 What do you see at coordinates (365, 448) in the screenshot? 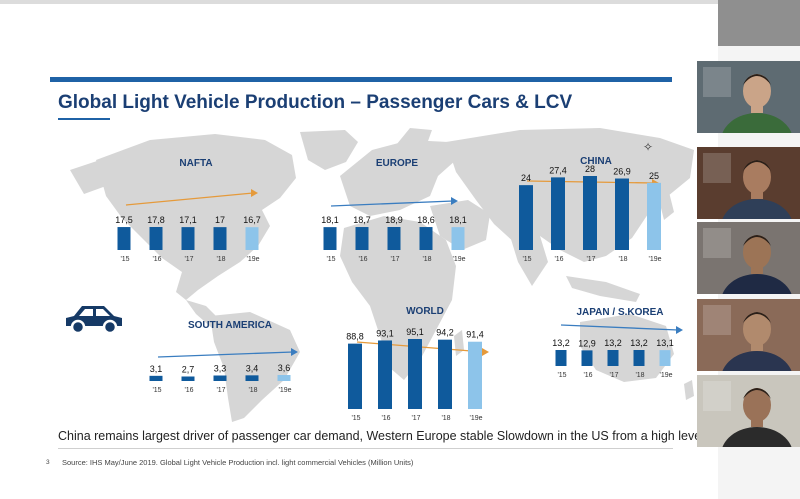
I see `caption-rule` at bounding box center [365, 448].